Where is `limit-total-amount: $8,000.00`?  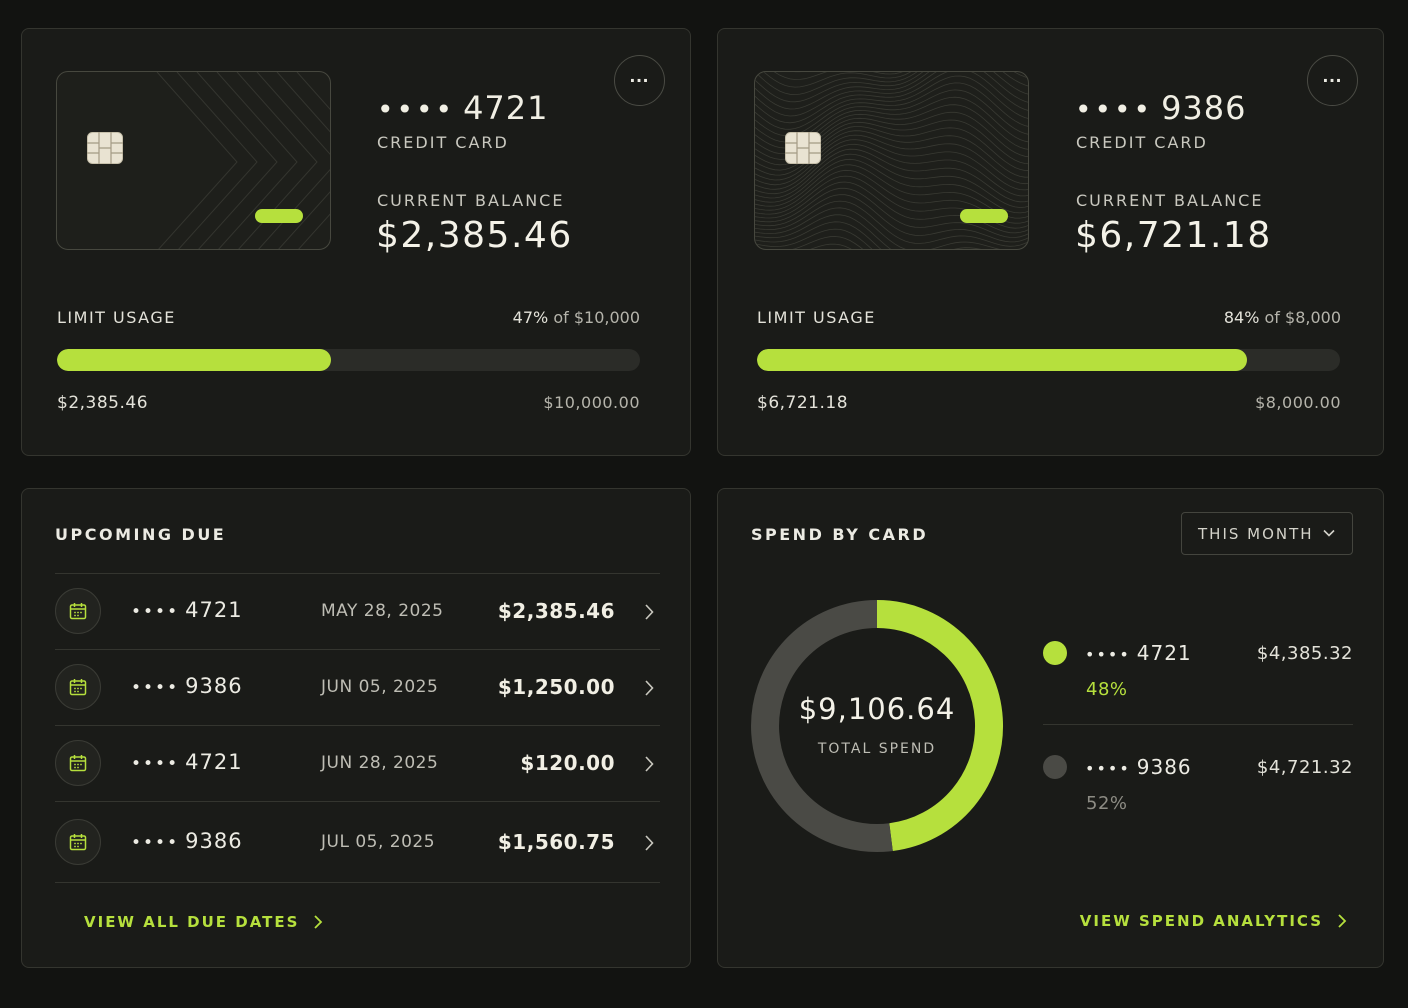 limit-total-amount: $8,000.00 is located at coordinates (1298, 402).